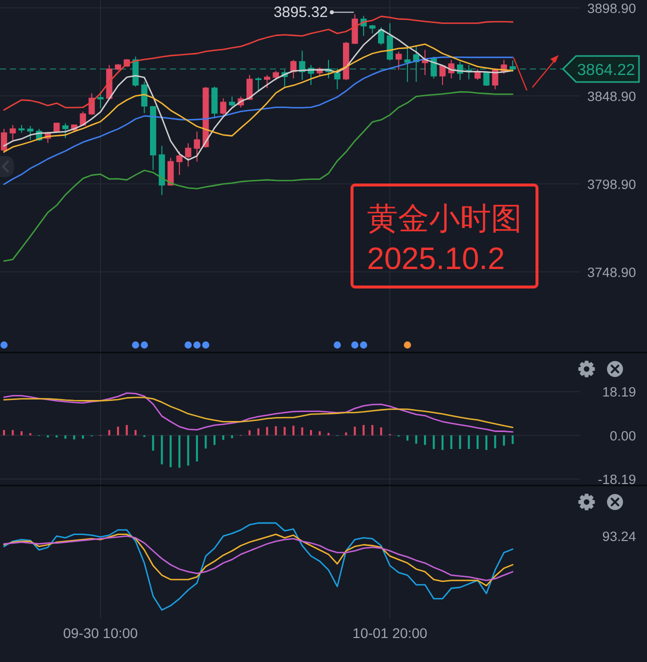  Describe the element at coordinates (390, 633) in the screenshot. I see `x-tick-label: 10-01 20:00` at that location.